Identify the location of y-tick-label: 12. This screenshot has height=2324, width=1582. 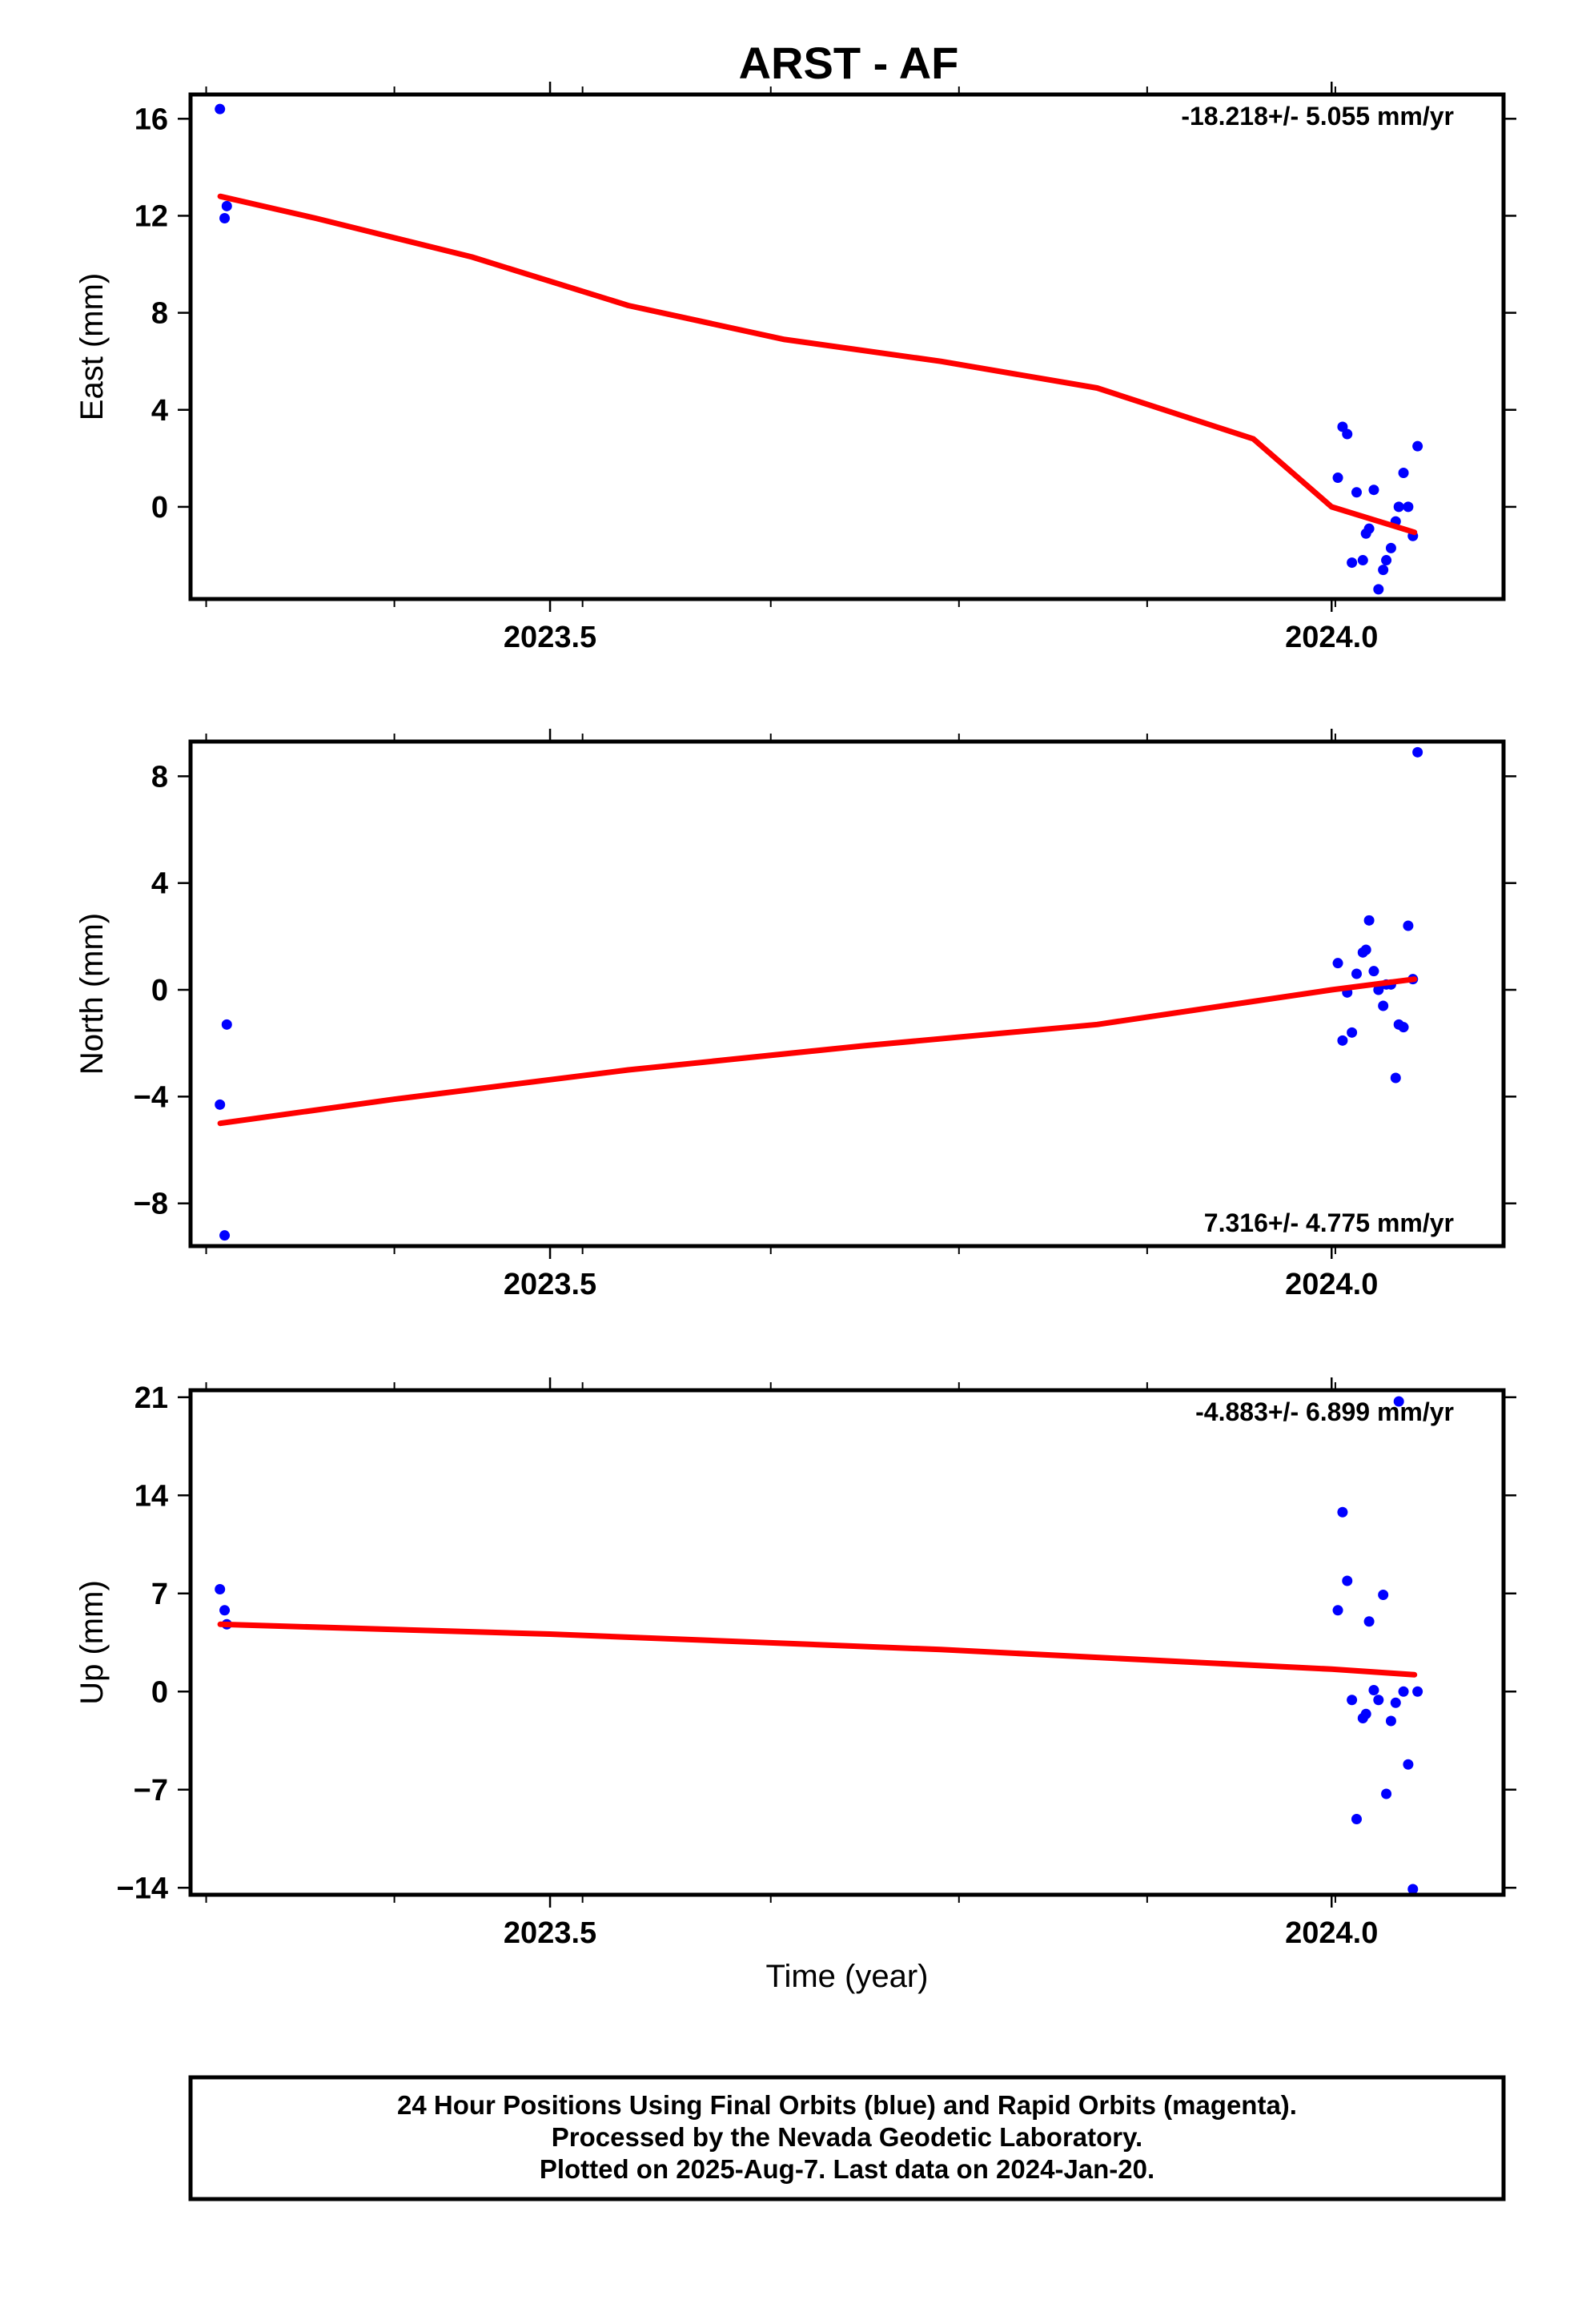
(151, 216).